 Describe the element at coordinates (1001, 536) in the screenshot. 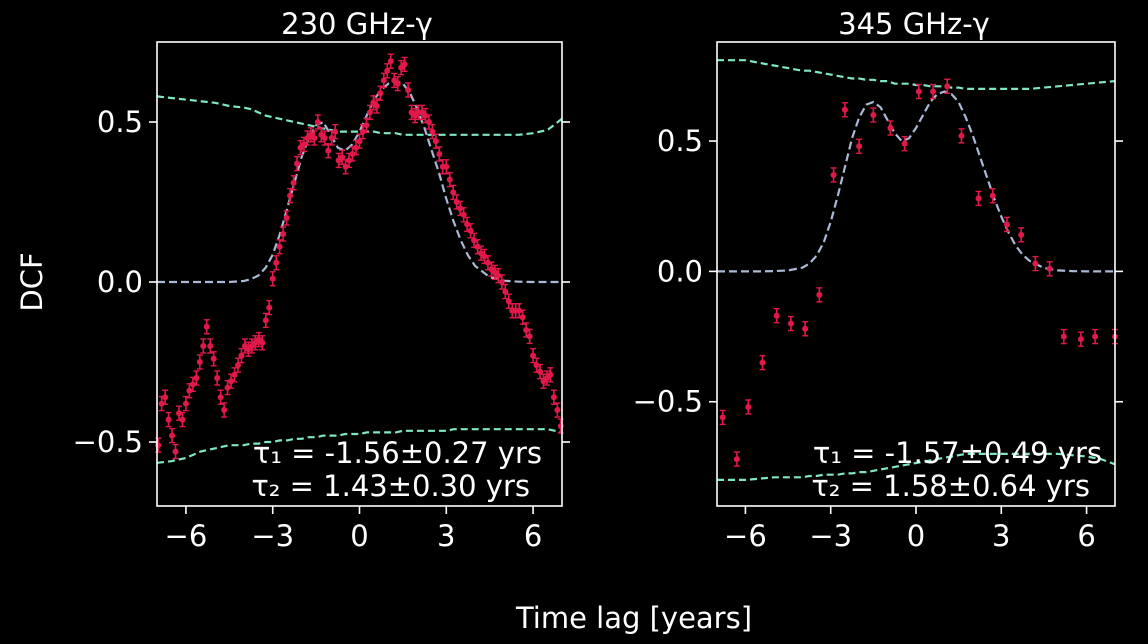

I see `panel-345ghz-x-tick-label: 3` at that location.